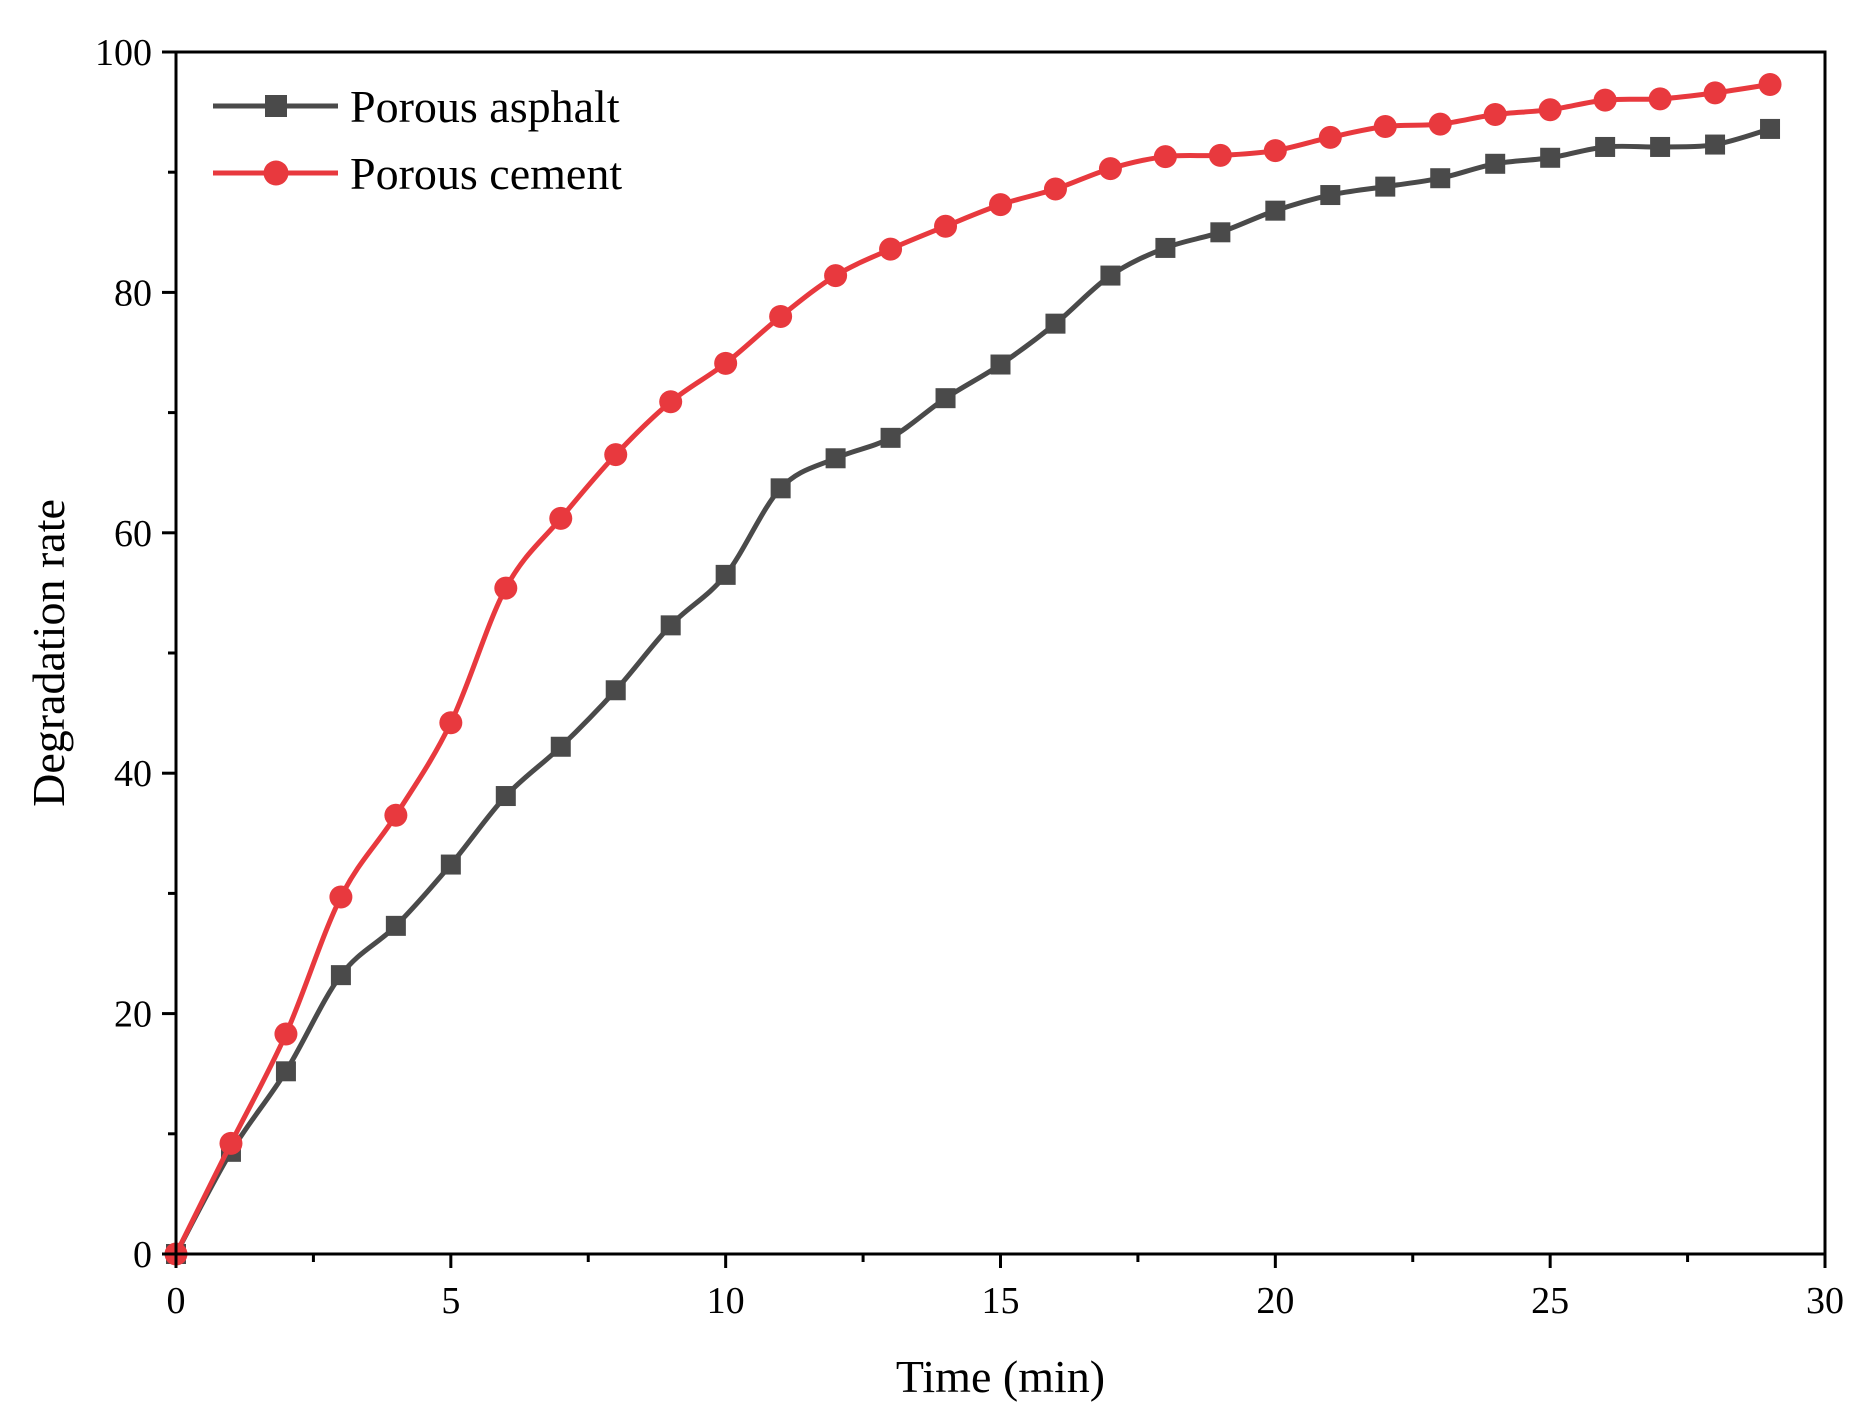 The height and width of the screenshot is (1419, 1863). What do you see at coordinates (142, 1255) in the screenshot?
I see `y-tick-label: 0` at bounding box center [142, 1255].